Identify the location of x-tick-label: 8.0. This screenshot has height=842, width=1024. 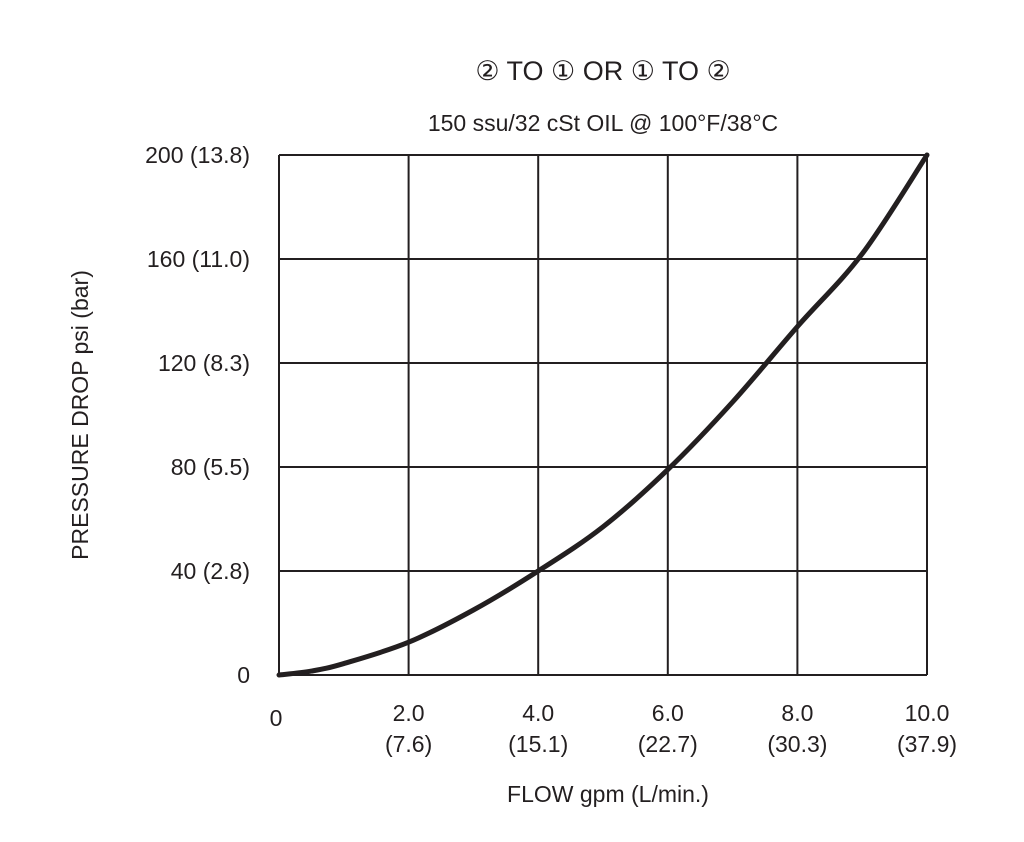
(797, 713).